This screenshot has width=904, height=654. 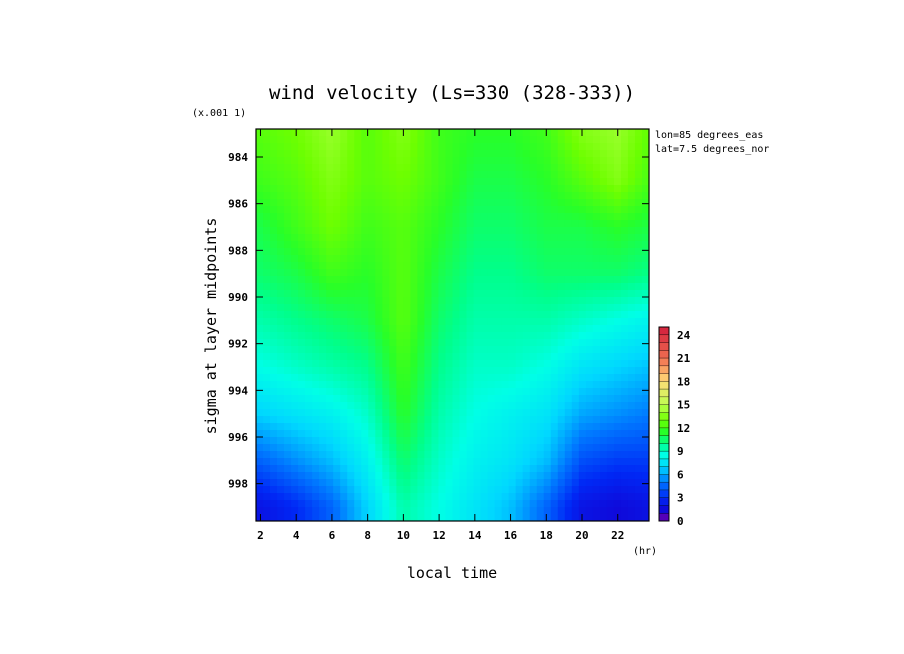 What do you see at coordinates (680, 451) in the screenshot?
I see `colorbar-tick-label: 9` at bounding box center [680, 451].